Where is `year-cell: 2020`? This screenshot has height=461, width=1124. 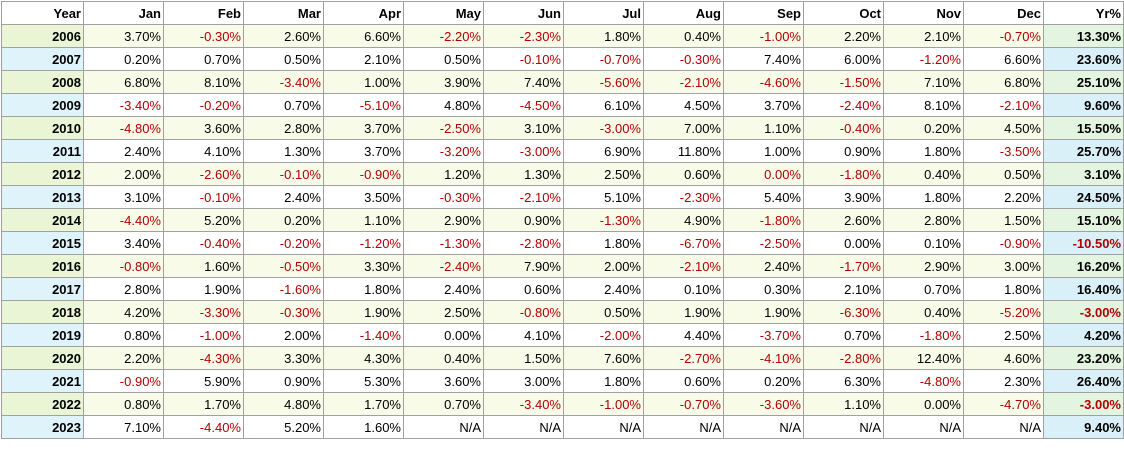 year-cell: 2020 is located at coordinates (42, 358).